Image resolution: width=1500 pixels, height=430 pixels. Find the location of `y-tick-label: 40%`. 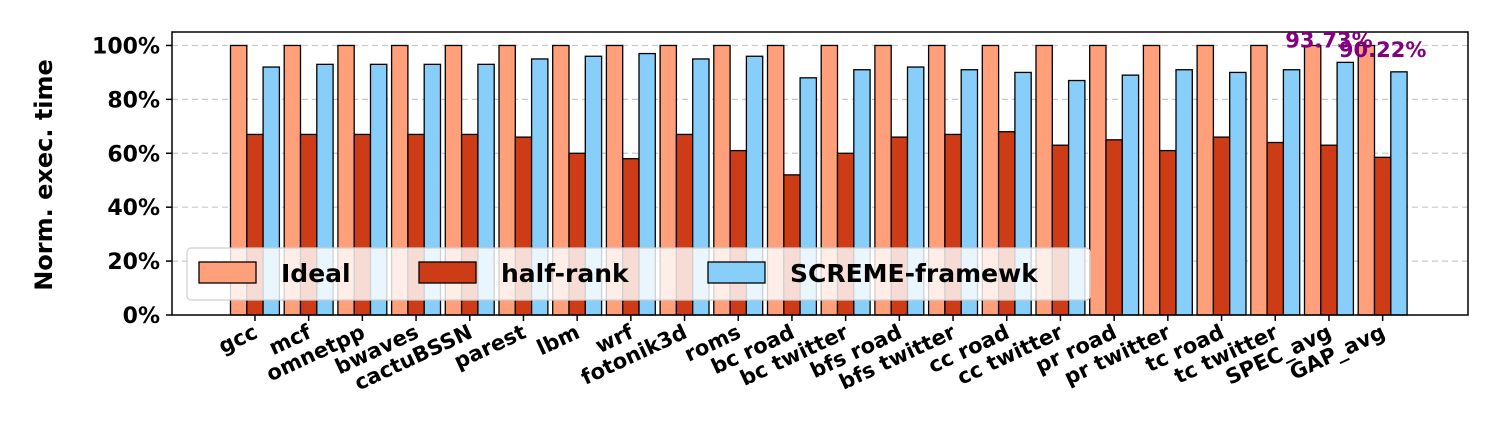

y-tick-label: 40% is located at coordinates (133, 208).